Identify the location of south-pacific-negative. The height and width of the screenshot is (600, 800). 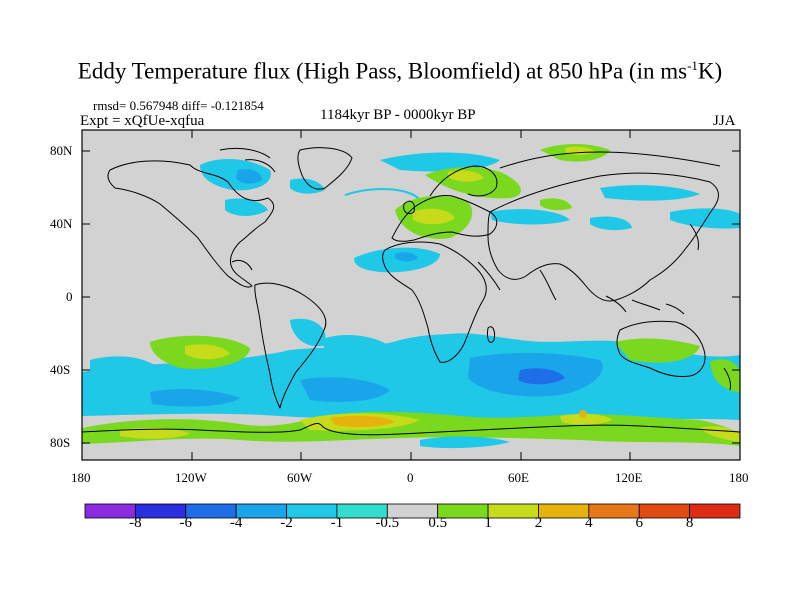
(125, 366).